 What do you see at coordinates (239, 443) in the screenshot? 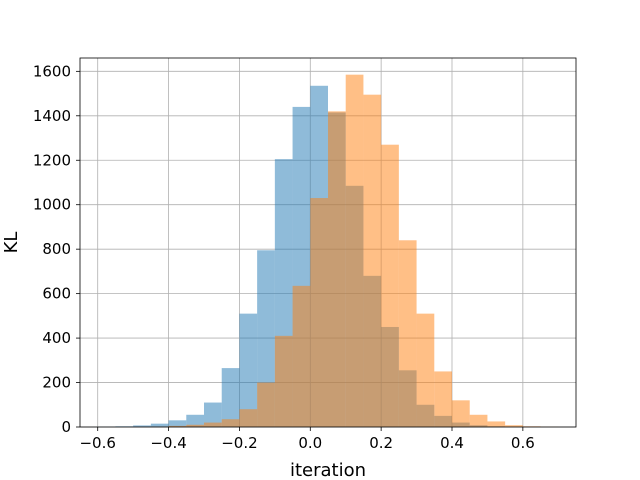
I see `x-tick-label: −0.2` at bounding box center [239, 443].